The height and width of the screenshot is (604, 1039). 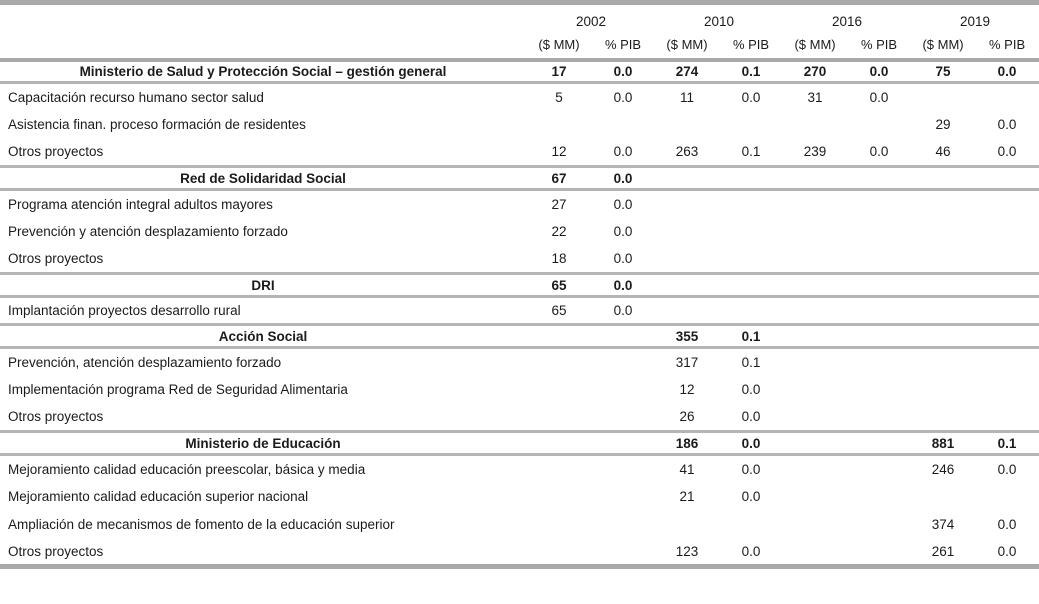 What do you see at coordinates (519, 260) in the screenshot?
I see `table-row: Otros proyectos 18 0.0` at bounding box center [519, 260].